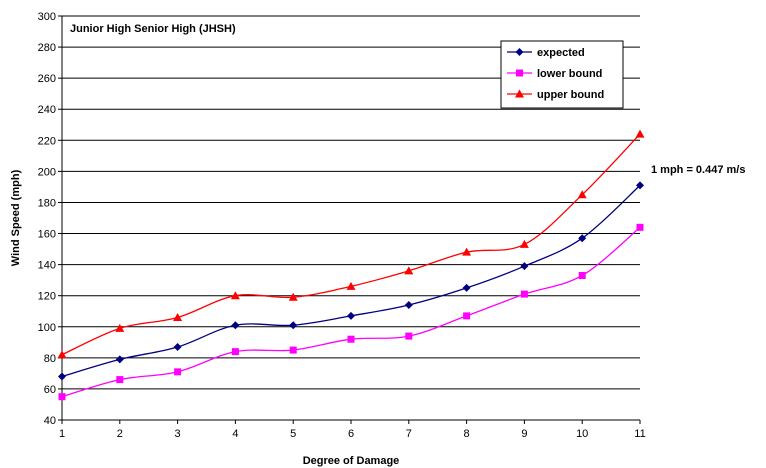  What do you see at coordinates (519, 73) in the screenshot?
I see `legend-marker-lower-bound` at bounding box center [519, 73].